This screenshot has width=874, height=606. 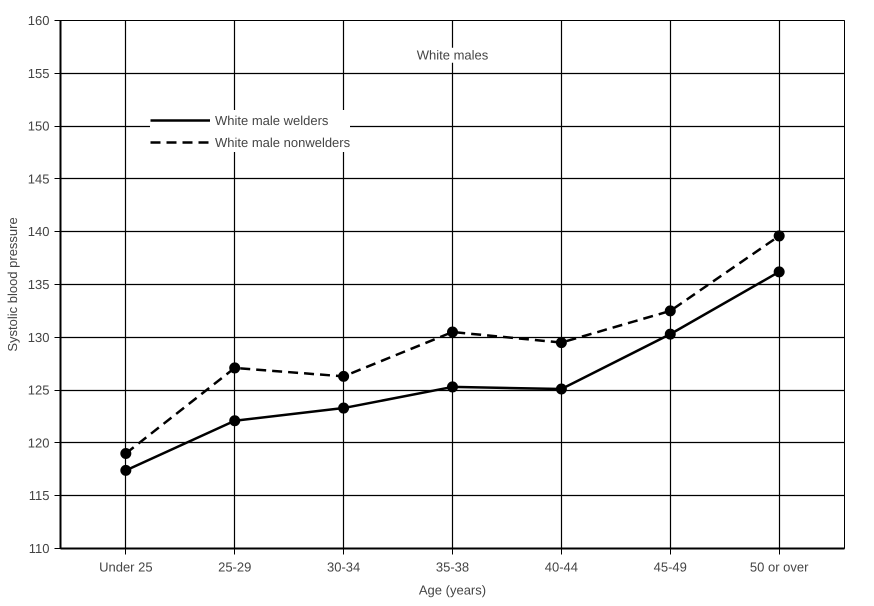 What do you see at coordinates (126, 567) in the screenshot?
I see `x-tick-label: Under 25` at bounding box center [126, 567].